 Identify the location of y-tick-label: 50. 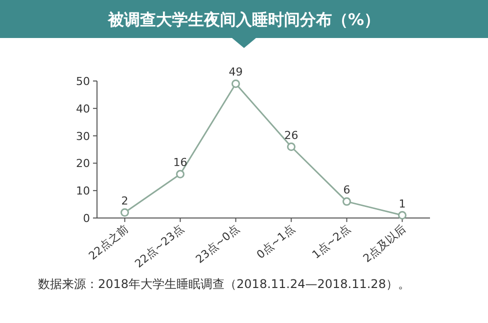
(83, 81).